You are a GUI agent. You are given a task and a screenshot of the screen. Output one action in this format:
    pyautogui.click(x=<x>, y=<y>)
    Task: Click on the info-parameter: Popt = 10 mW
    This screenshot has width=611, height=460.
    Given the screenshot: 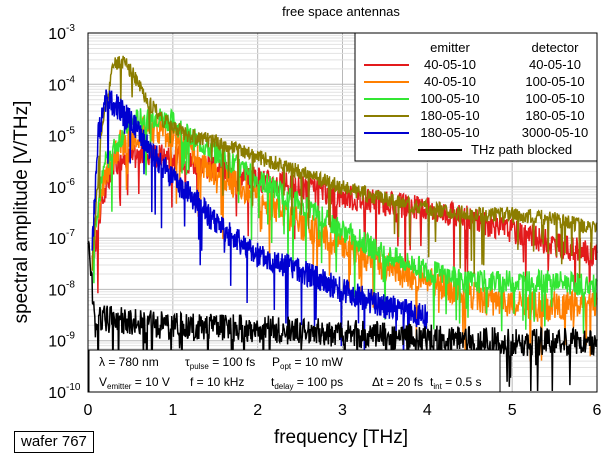 What is the action you would take?
    pyautogui.click(x=307, y=363)
    